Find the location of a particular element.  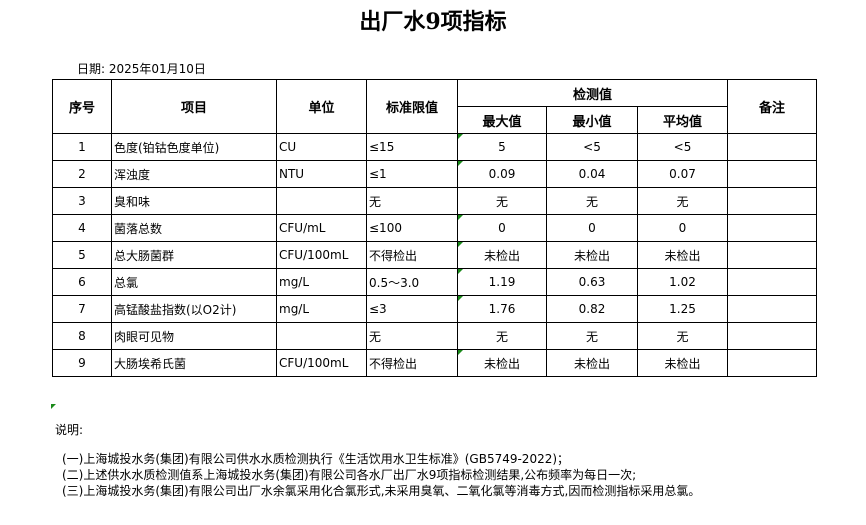

row-min: <5 is located at coordinates (592, 147).